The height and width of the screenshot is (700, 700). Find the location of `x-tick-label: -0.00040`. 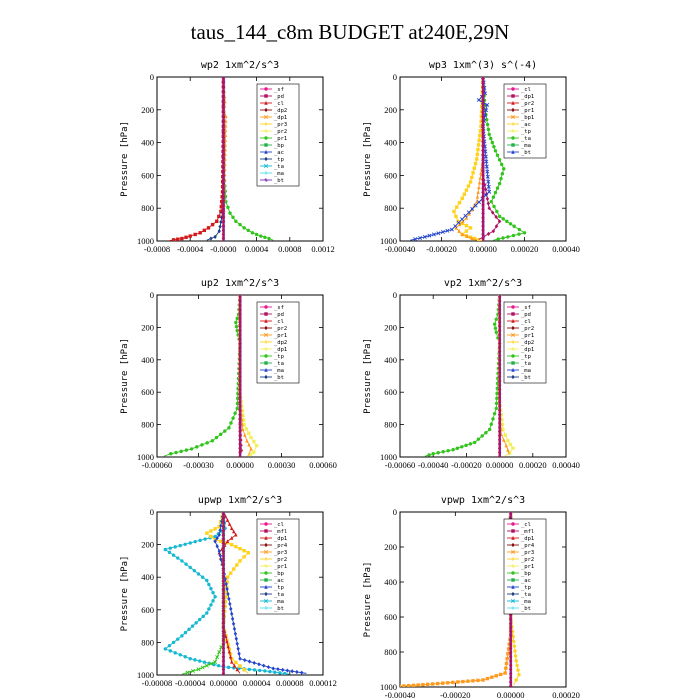

x-tick-label: -0.00040 is located at coordinates (400, 249).